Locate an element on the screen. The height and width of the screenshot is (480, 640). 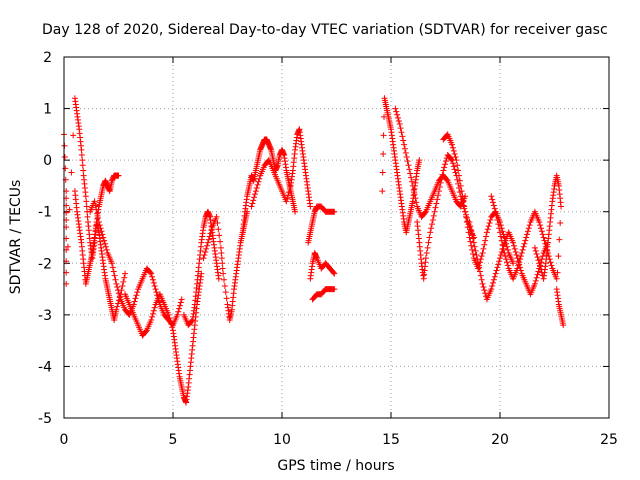
x-axis-label: GPS time / hours is located at coordinates (335, 466).